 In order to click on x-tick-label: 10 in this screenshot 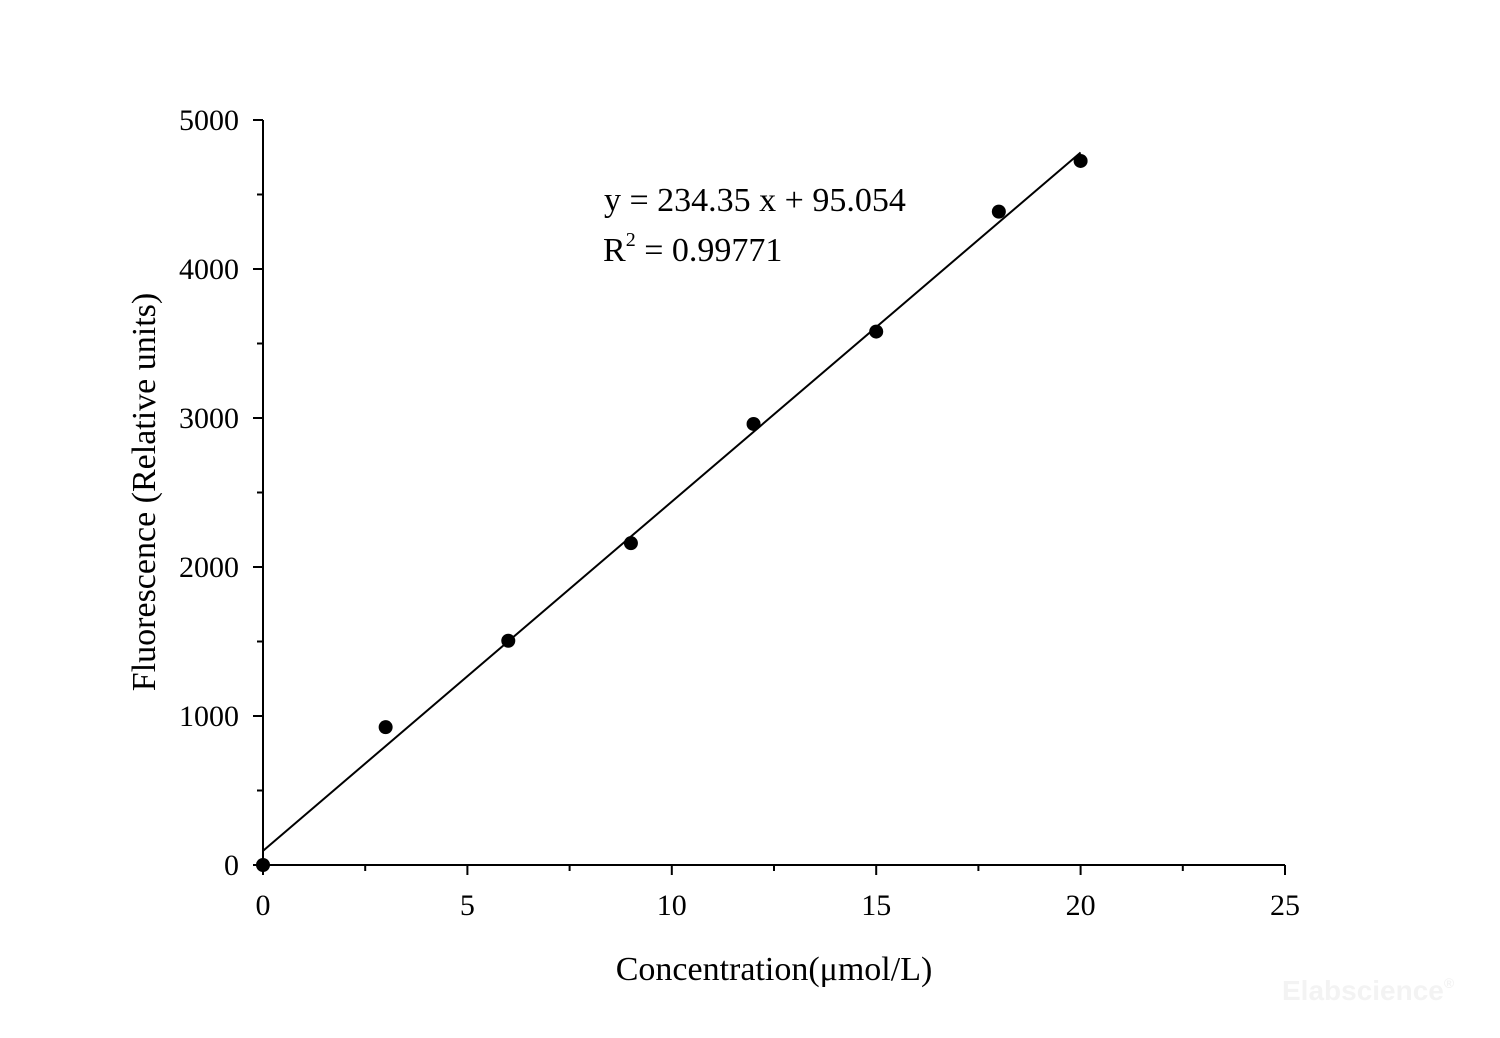, I will do `click(672, 905)`.